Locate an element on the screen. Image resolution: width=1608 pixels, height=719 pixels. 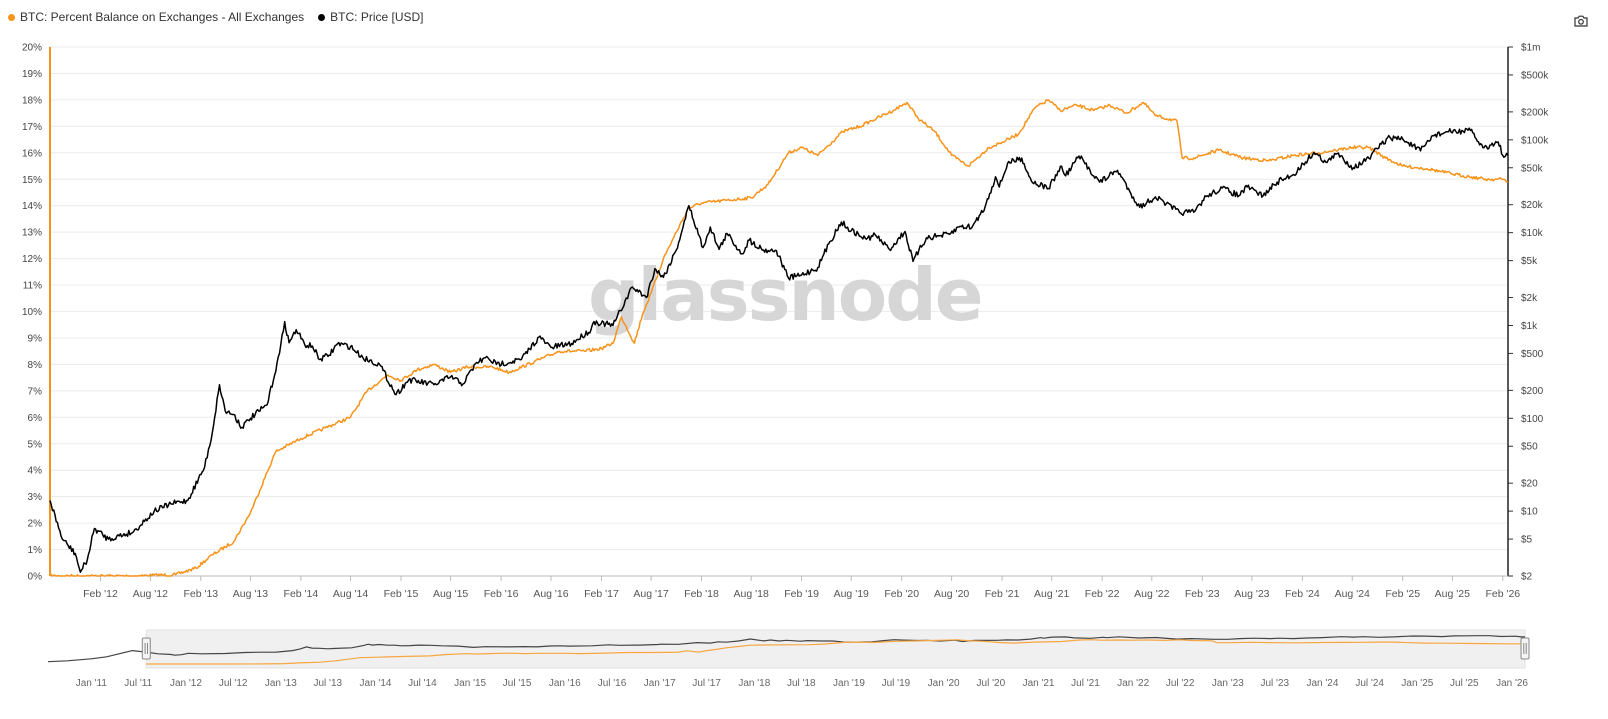
navigator-tick-label: Jan '22 is located at coordinates (1133, 683).